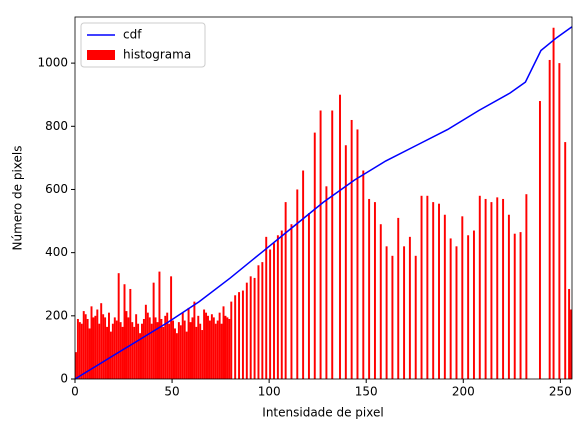 The width and height of the screenshot is (582, 432). What do you see at coordinates (269, 392) in the screenshot?
I see `x-tick-label: 100` at bounding box center [269, 392].